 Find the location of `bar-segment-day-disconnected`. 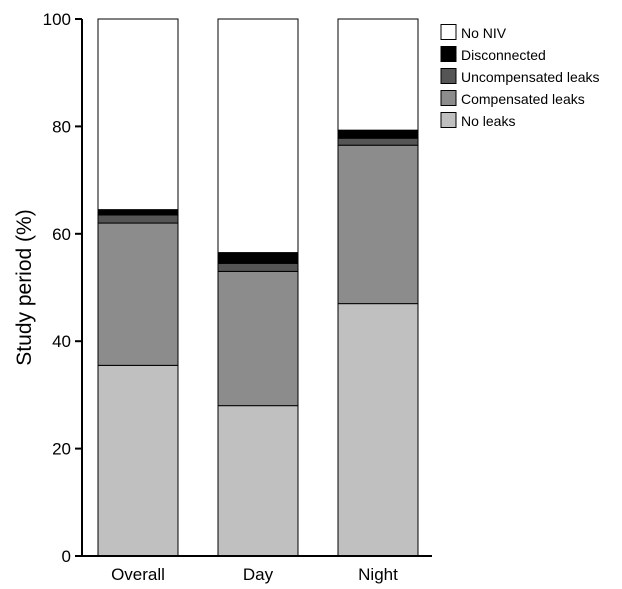

bar-segment-day-disconnected is located at coordinates (258, 258).